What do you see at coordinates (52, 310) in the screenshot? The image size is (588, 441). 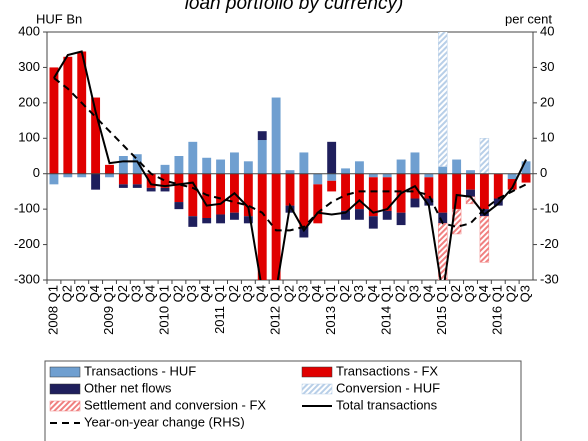 I see `x-tick-label: 2008 Q1` at bounding box center [52, 310].